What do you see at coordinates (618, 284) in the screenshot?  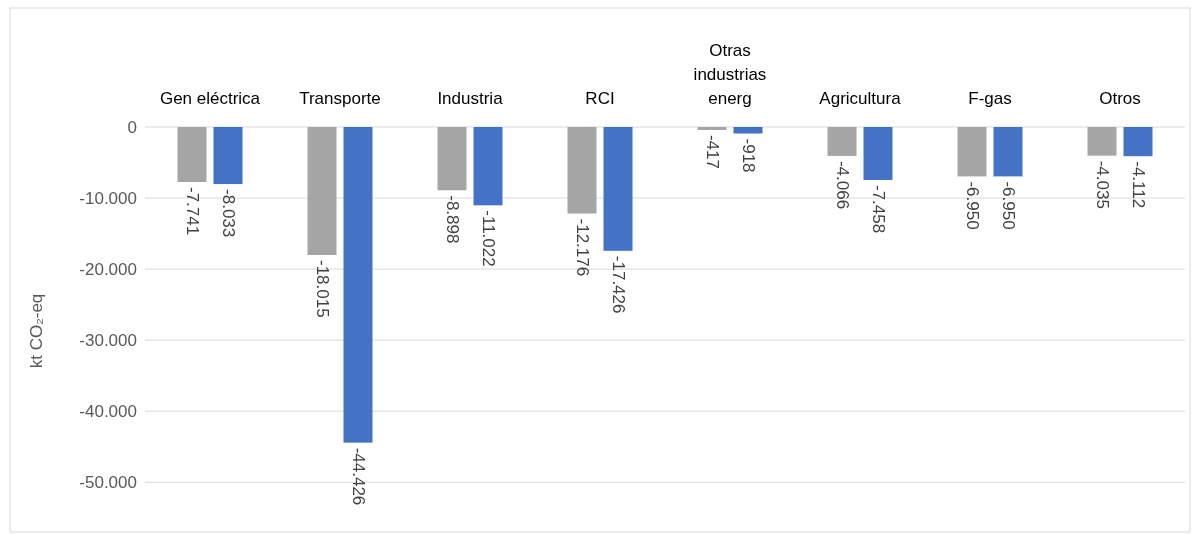 I see `data-label: -17.426` at bounding box center [618, 284].